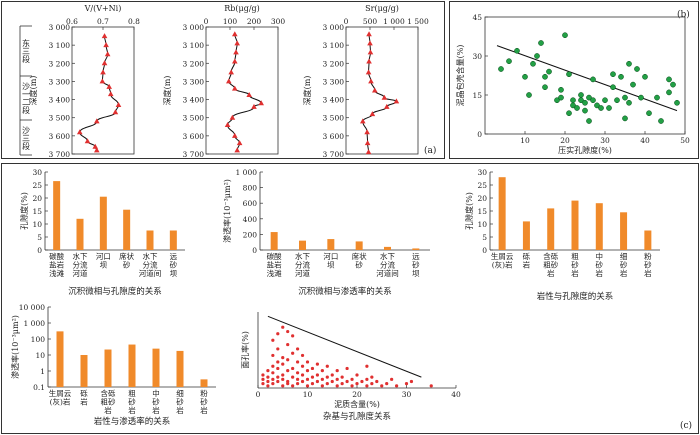  Describe the element at coordinates (60, 81) in the screenshot. I see `y-tick-label: 3 300` at that location.